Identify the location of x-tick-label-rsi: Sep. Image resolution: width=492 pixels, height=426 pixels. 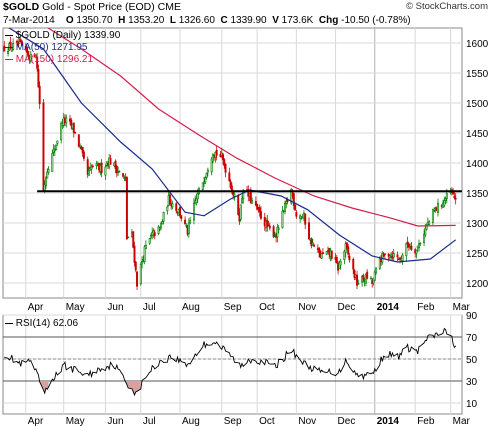
(233, 421).